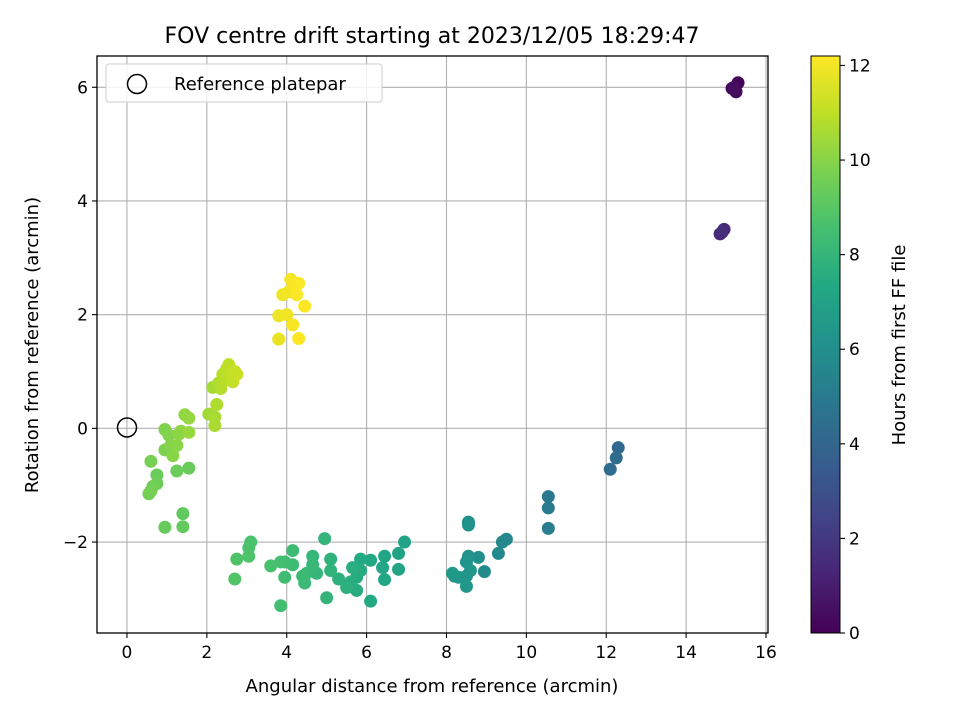 Image resolution: width=960 pixels, height=720 pixels. I want to click on legend-entry-label: Reference platepar, so click(260, 84).